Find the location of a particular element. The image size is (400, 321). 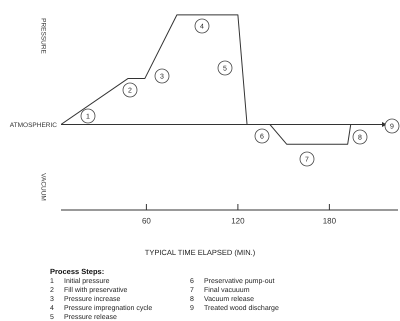

x-tick-label: 180 is located at coordinates (329, 221).